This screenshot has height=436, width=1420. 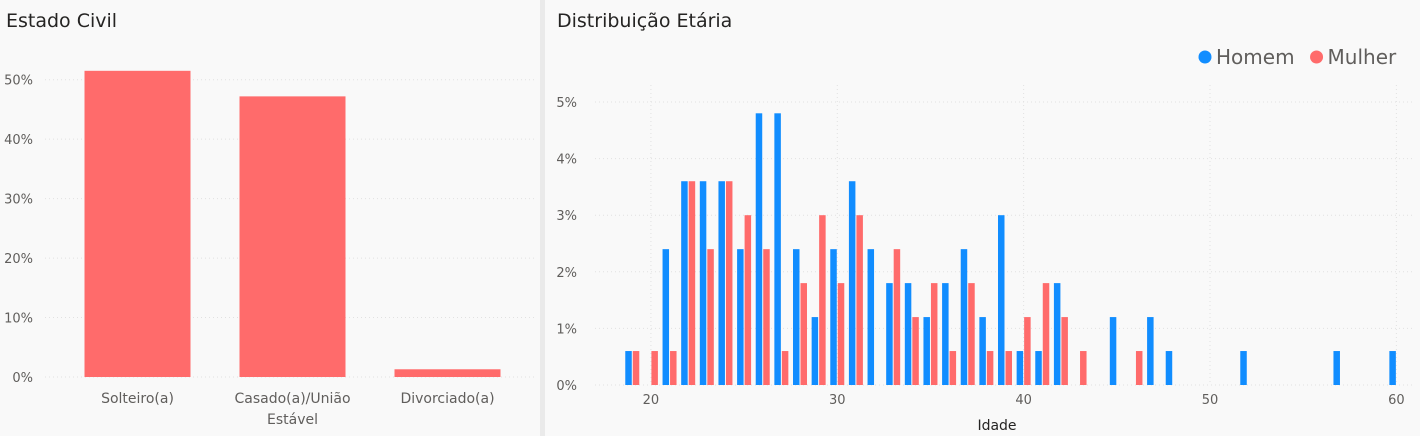 I want to click on y-tick-label: 40%, so click(x=18, y=140).